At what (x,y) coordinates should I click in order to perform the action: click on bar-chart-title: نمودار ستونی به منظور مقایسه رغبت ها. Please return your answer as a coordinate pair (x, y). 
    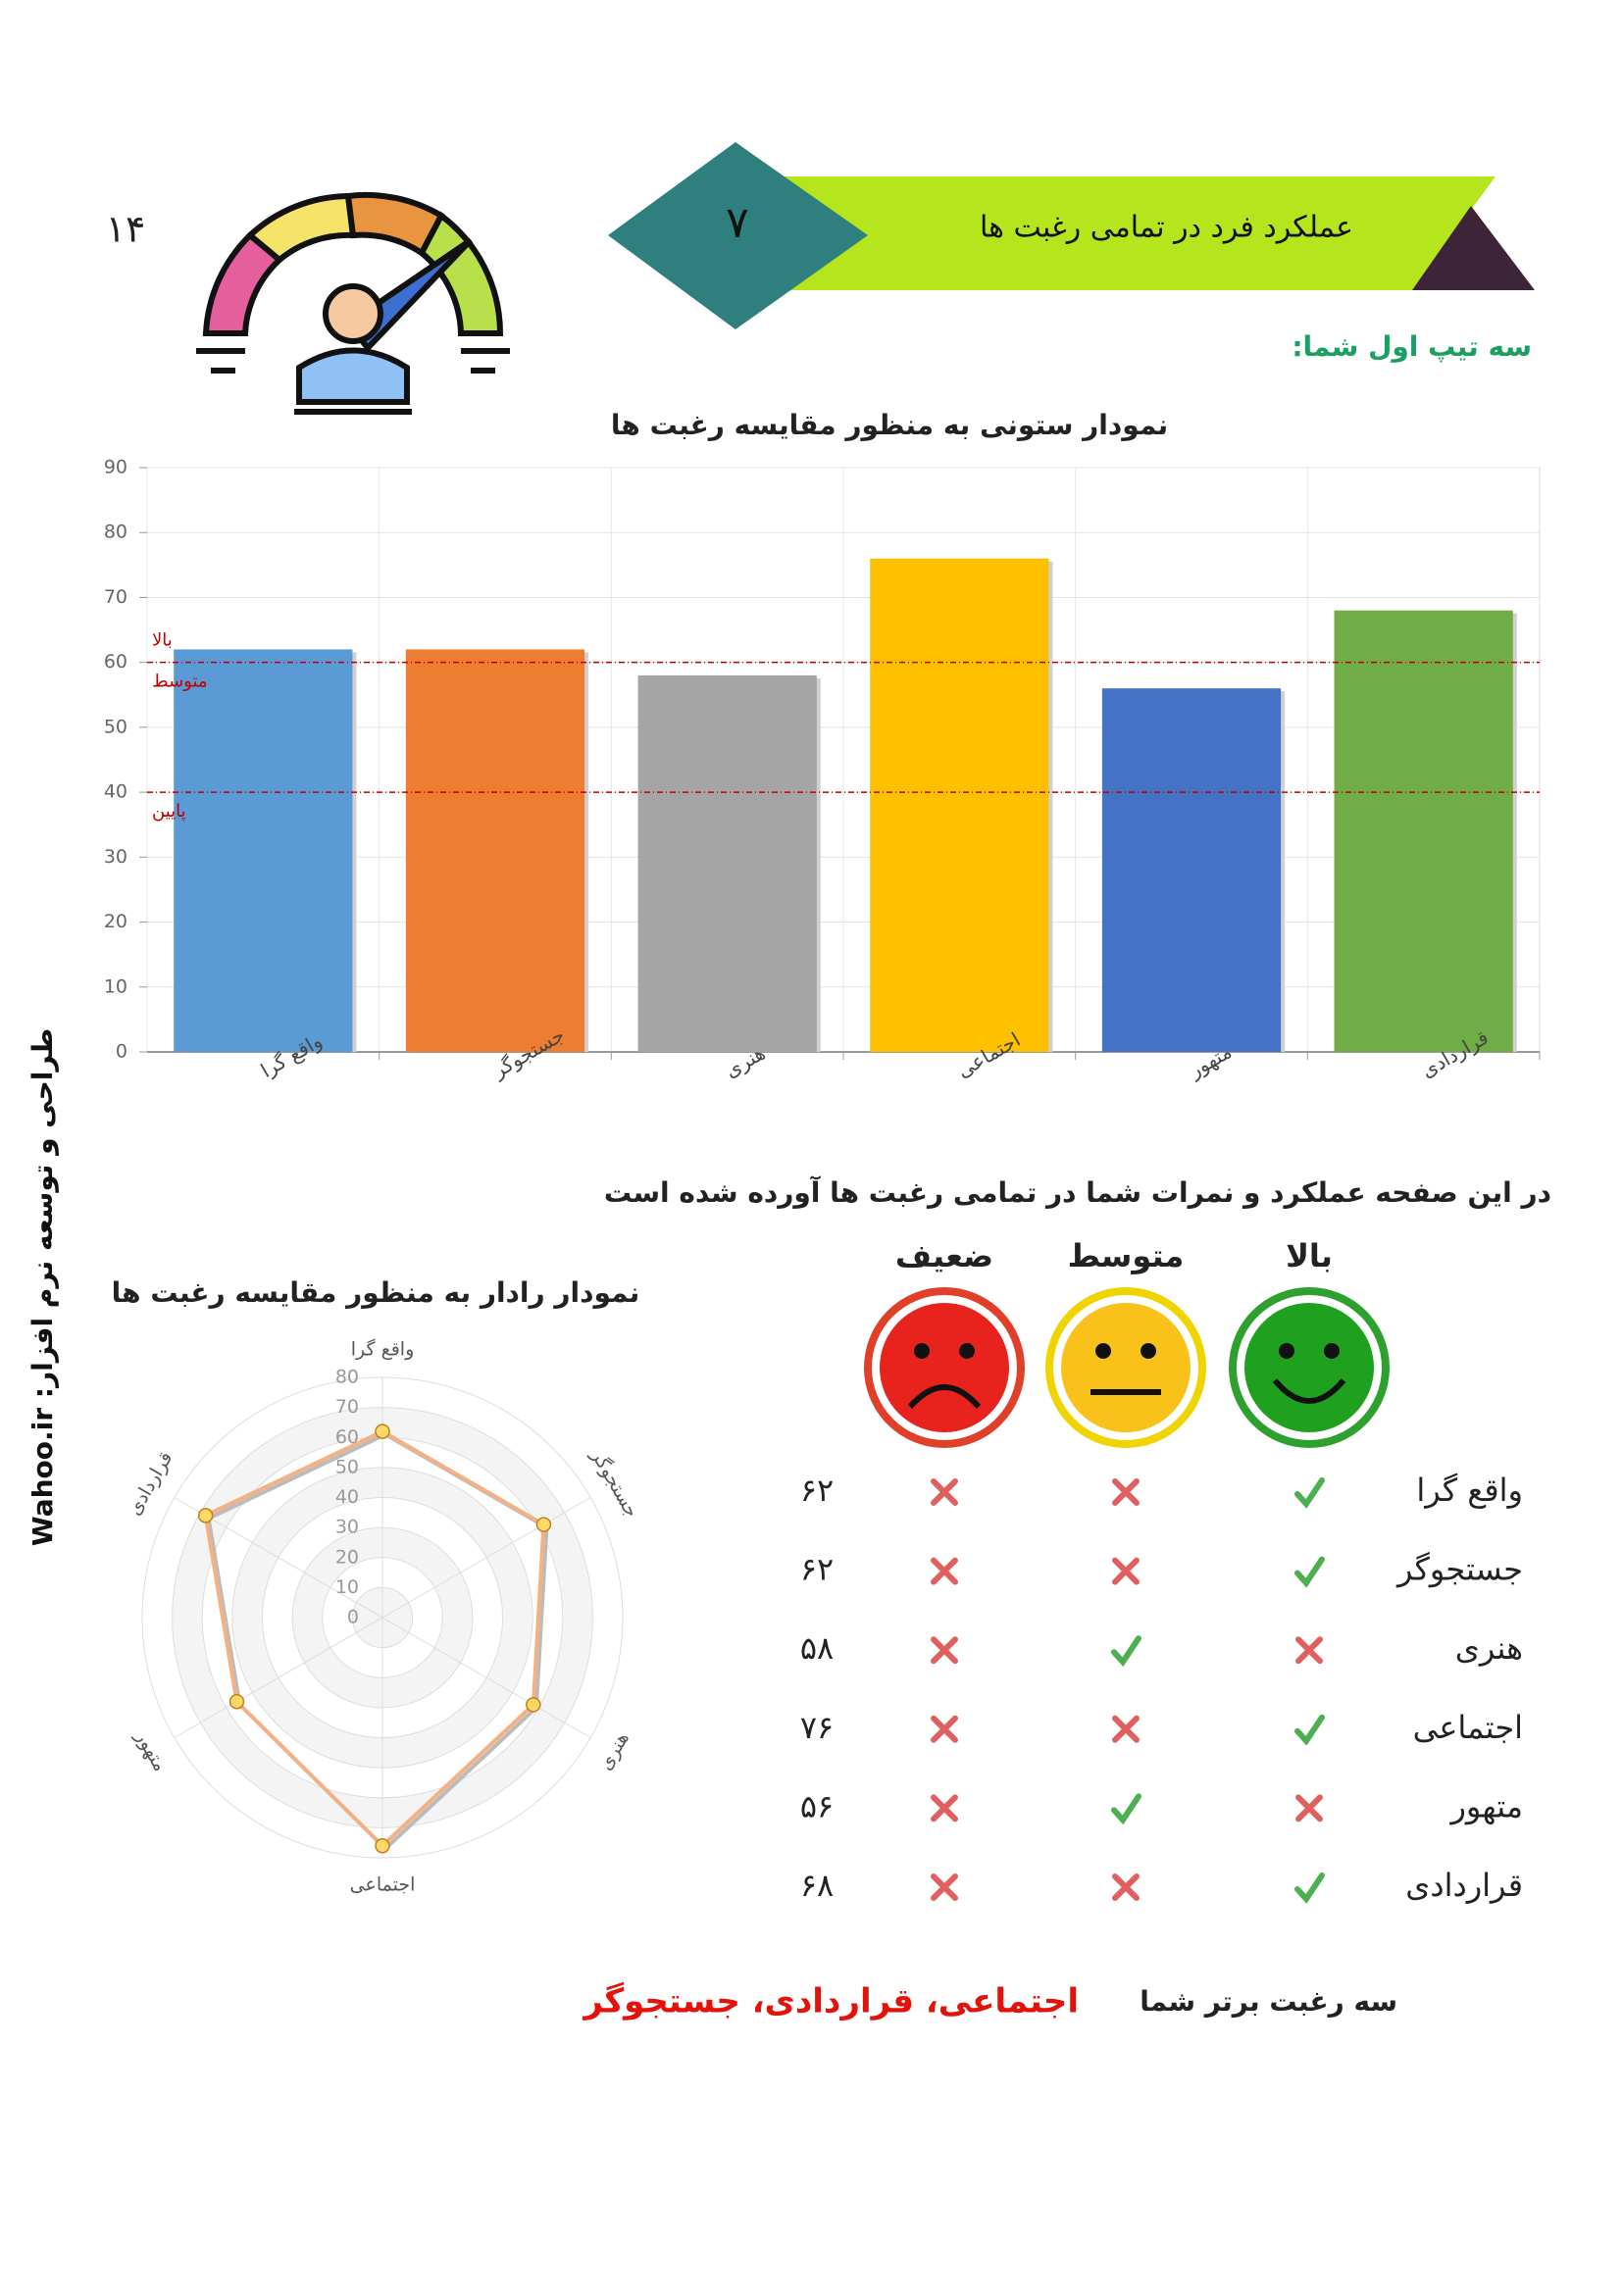
    Looking at the image, I should click on (890, 425).